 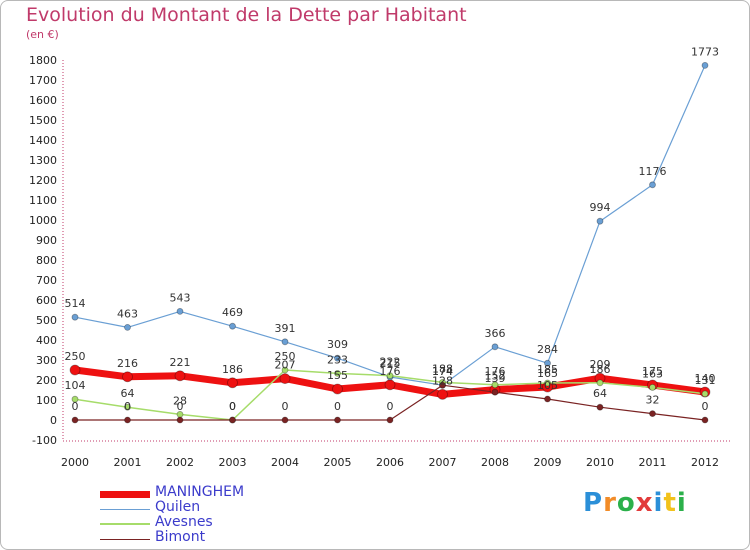 What do you see at coordinates (600, 364) in the screenshot?
I see `data-label-maninghem: 209` at bounding box center [600, 364].